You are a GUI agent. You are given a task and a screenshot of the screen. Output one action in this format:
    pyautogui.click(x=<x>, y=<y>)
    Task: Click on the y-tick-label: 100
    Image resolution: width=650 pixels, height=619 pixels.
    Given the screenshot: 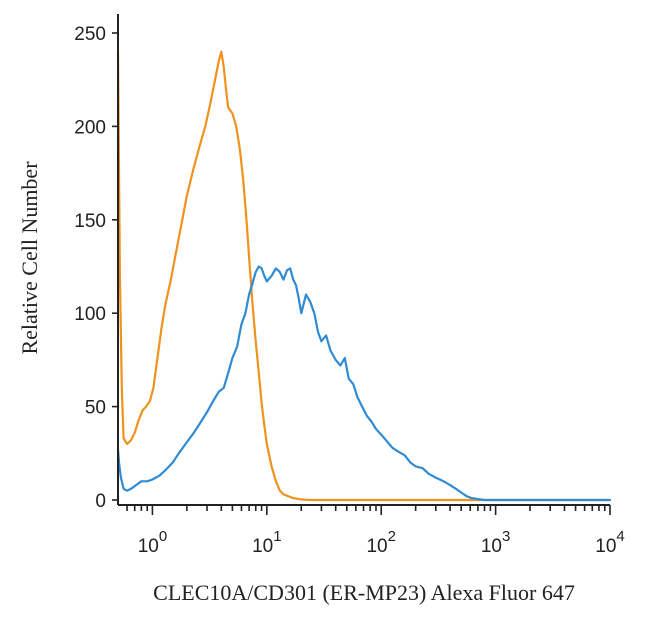 What is the action you would take?
    pyautogui.click(x=90, y=314)
    